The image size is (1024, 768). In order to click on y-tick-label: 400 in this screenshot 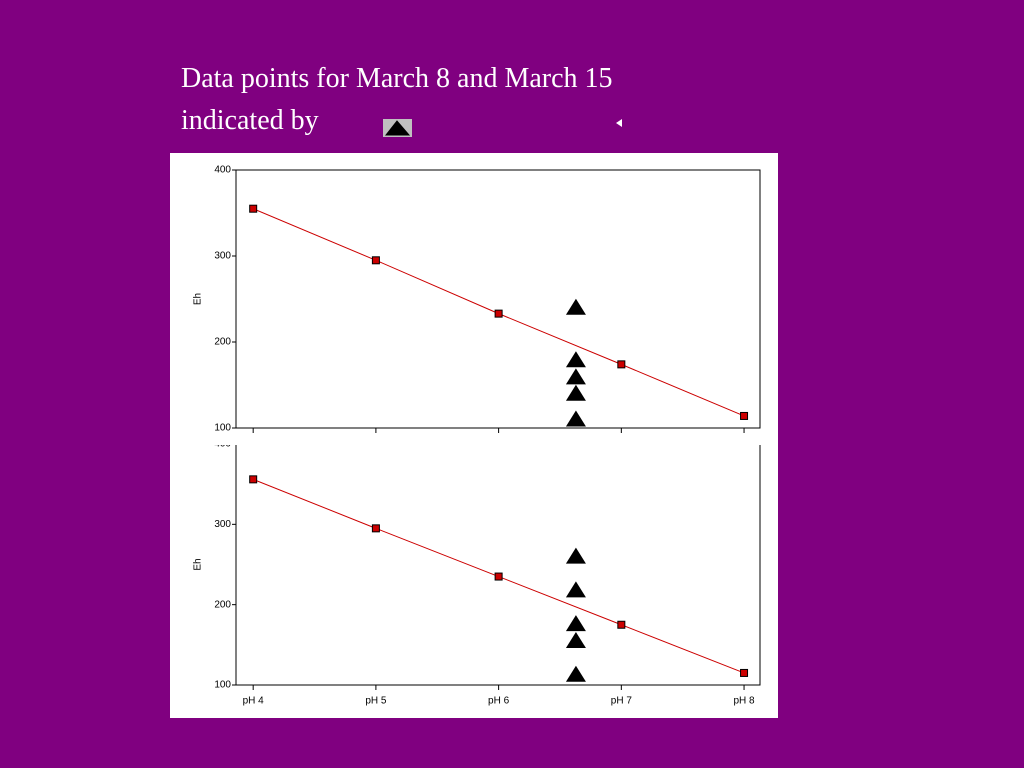, I will do `click(222, 170)`.